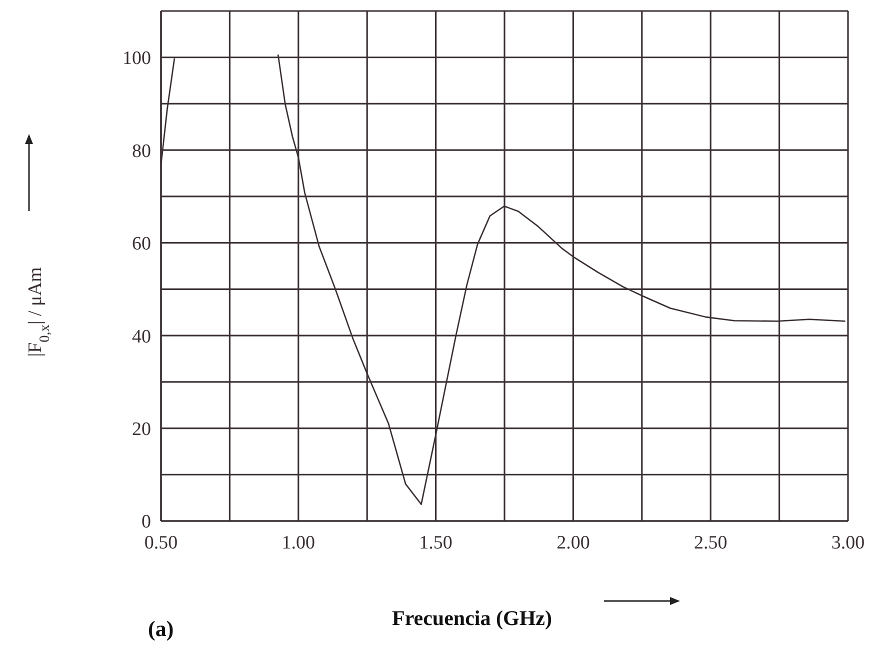 The height and width of the screenshot is (649, 880). I want to click on x-tick-label: 2.00, so click(573, 543).